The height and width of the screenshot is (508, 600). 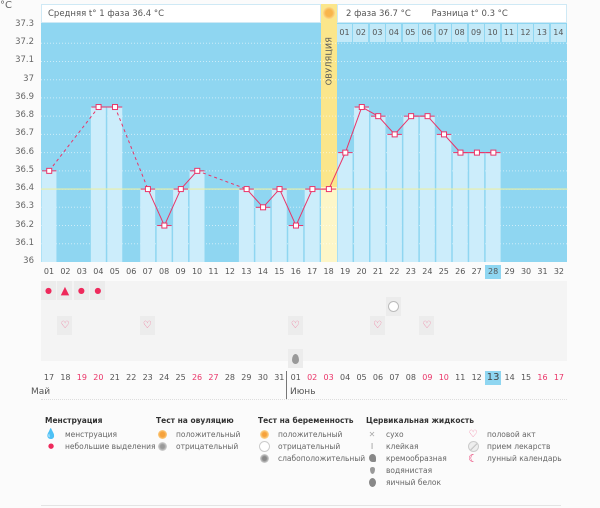 What do you see at coordinates (24, 206) in the screenshot?
I see `y-tick-label: 36.3` at bounding box center [24, 206].